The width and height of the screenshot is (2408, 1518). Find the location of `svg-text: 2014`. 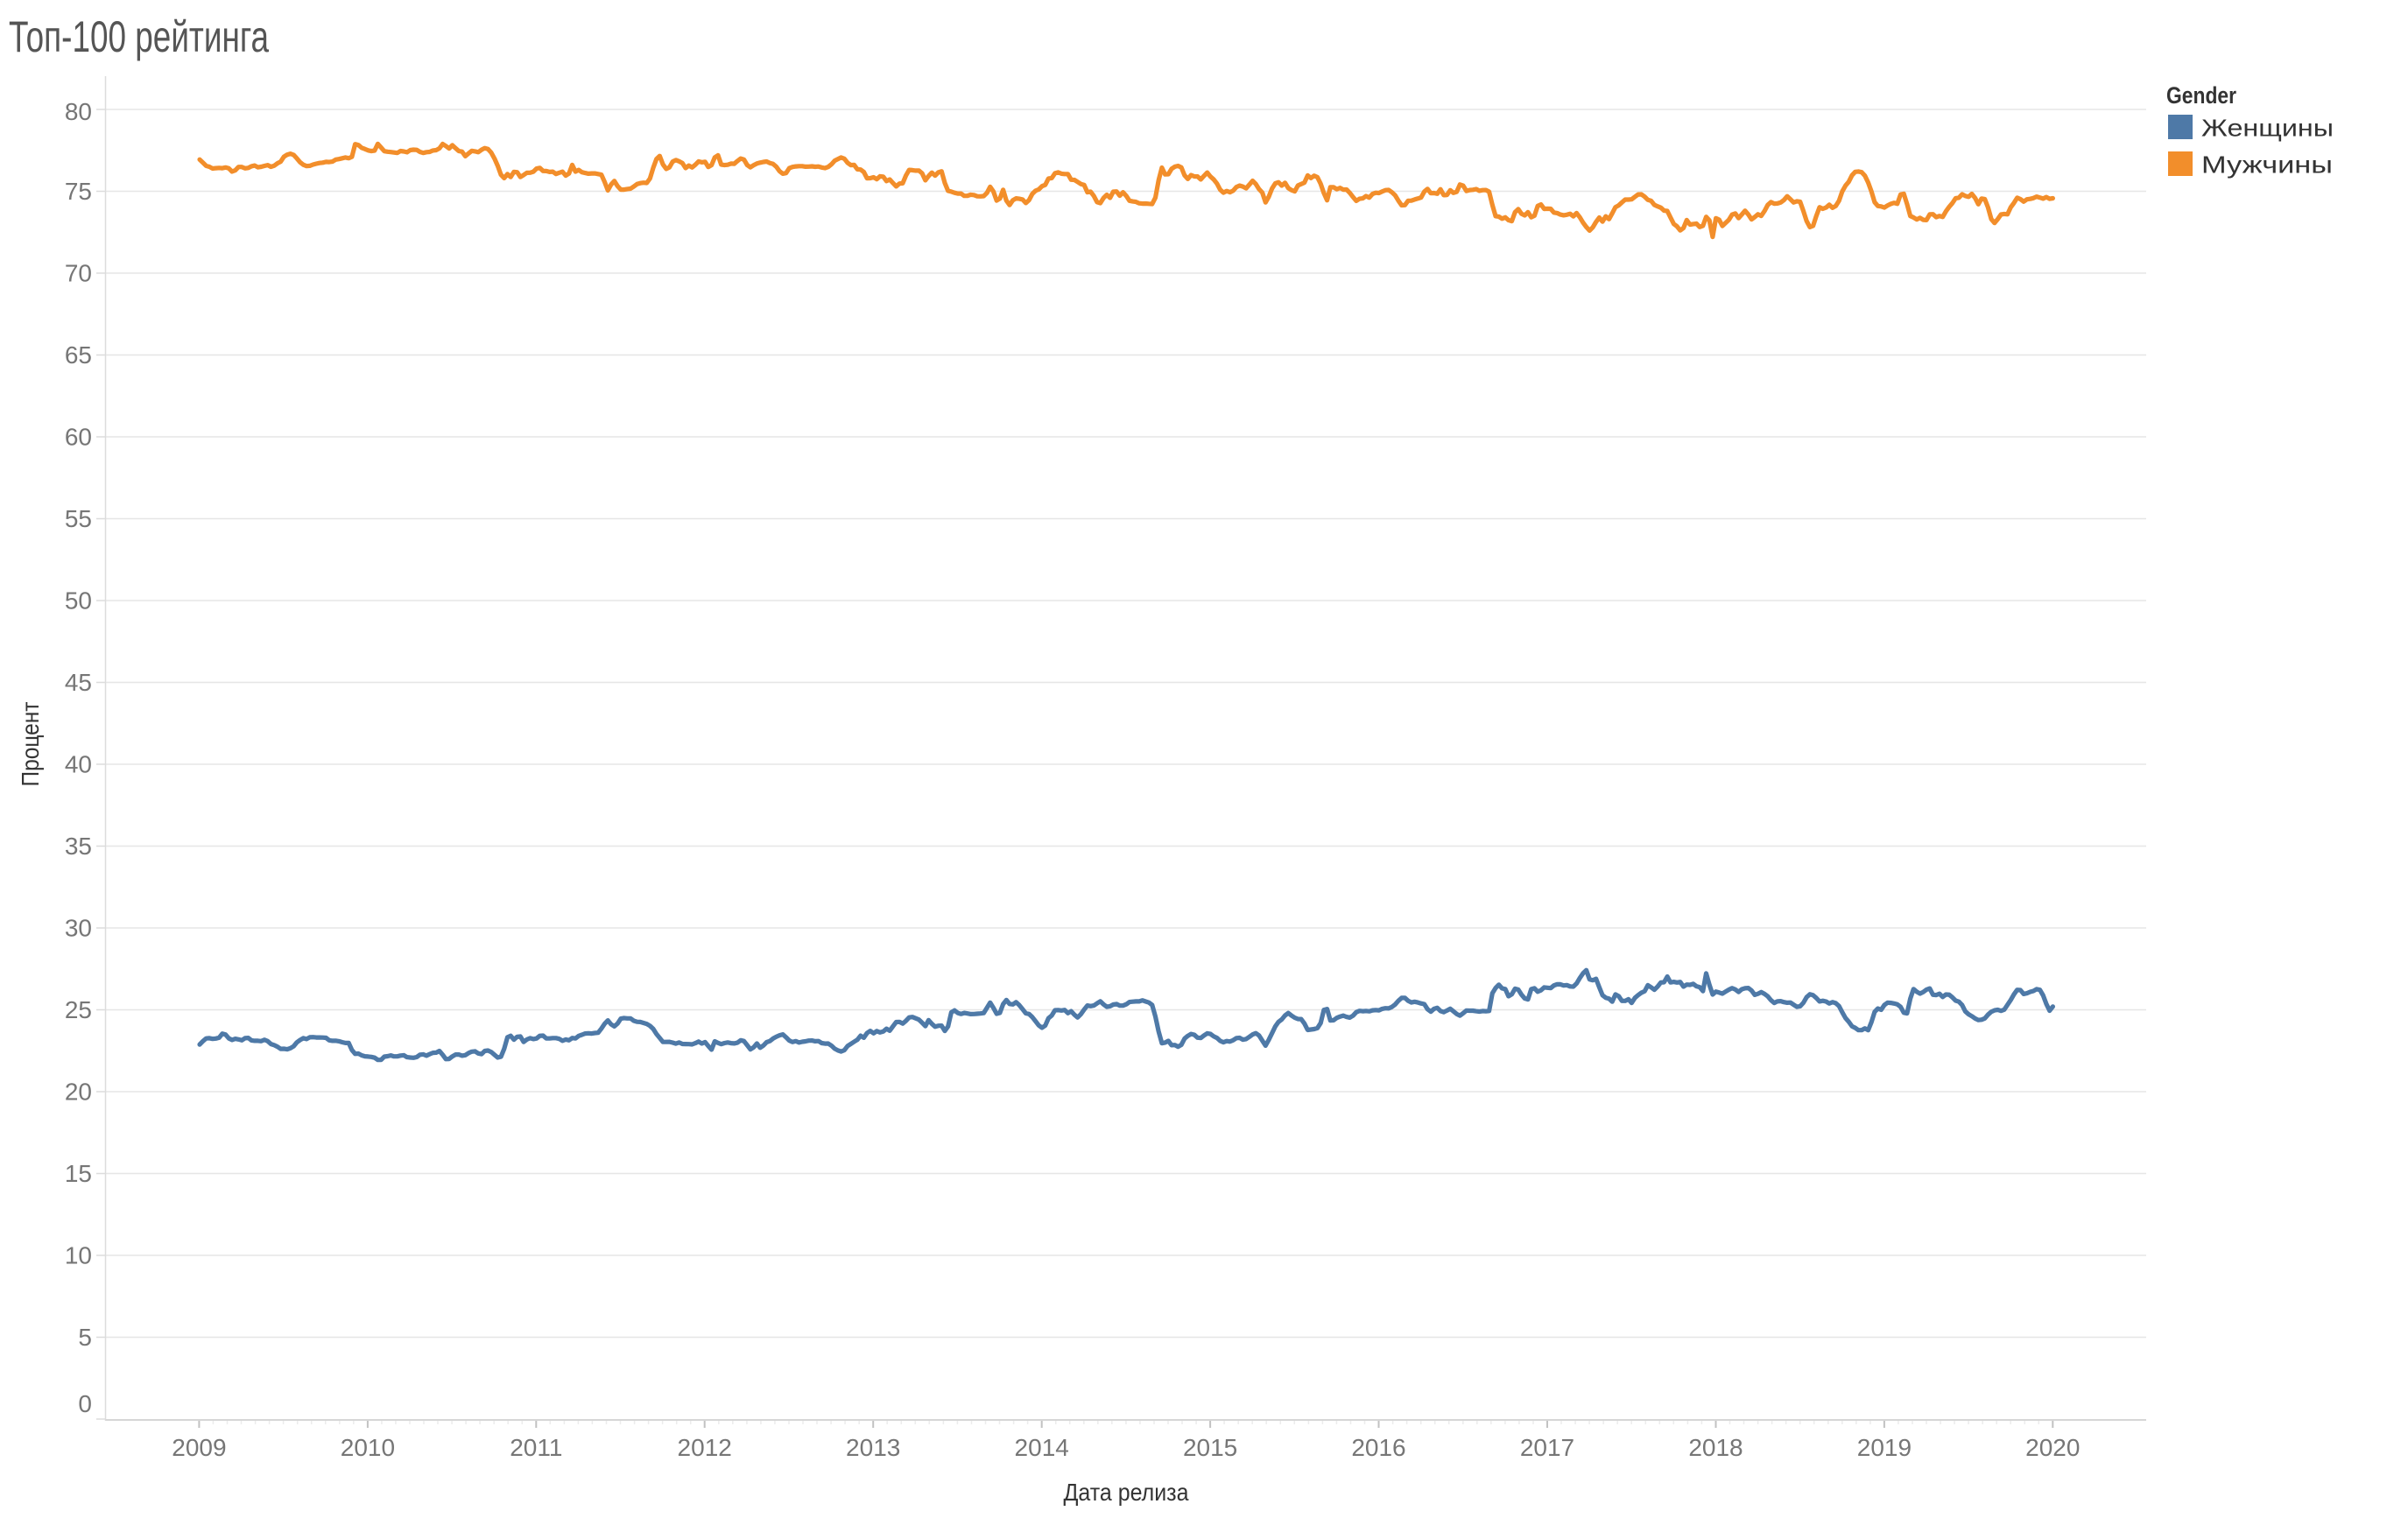

svg-text: 2014 is located at coordinates (1042, 1447).